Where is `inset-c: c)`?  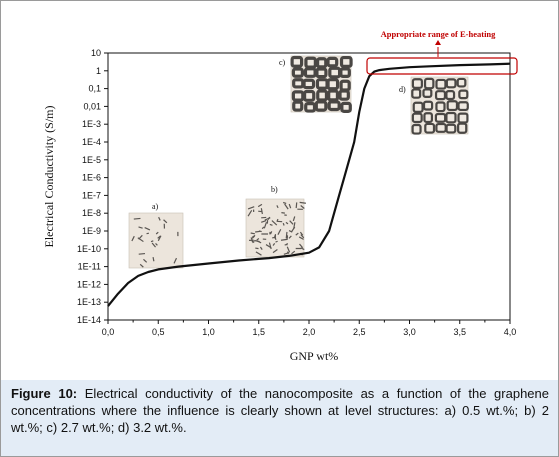
inset-c: c) is located at coordinates (316, 84).